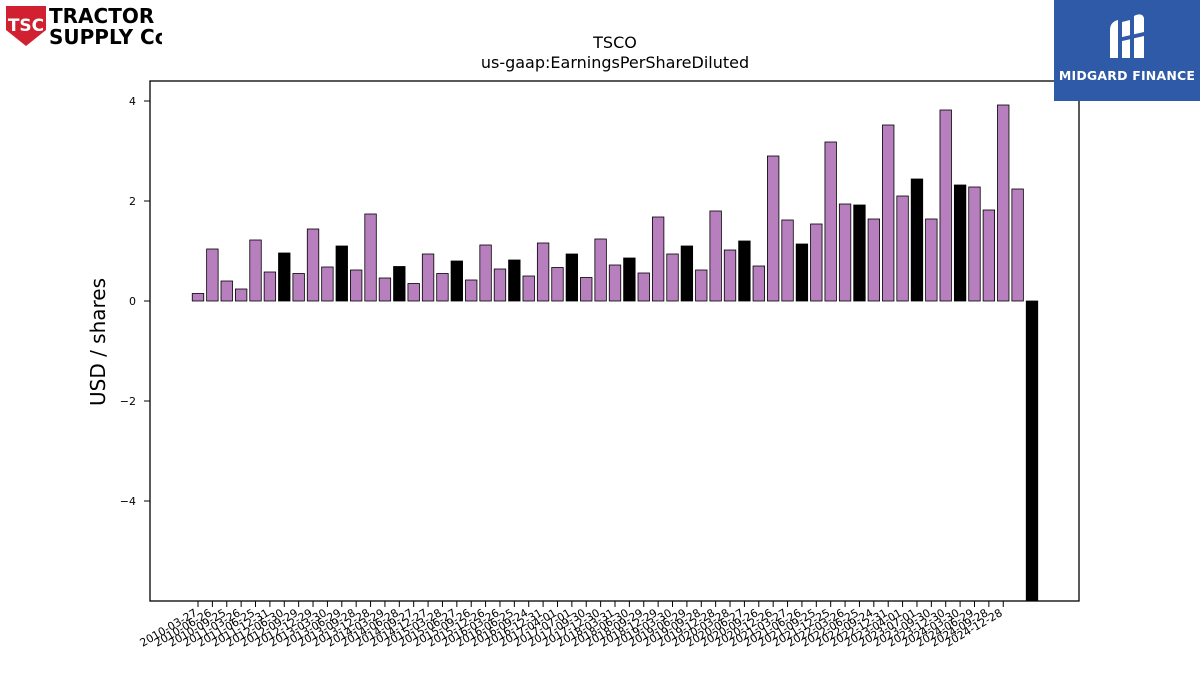  What do you see at coordinates (614, 42) in the screenshot?
I see `chart-title: TSCO` at bounding box center [614, 42].